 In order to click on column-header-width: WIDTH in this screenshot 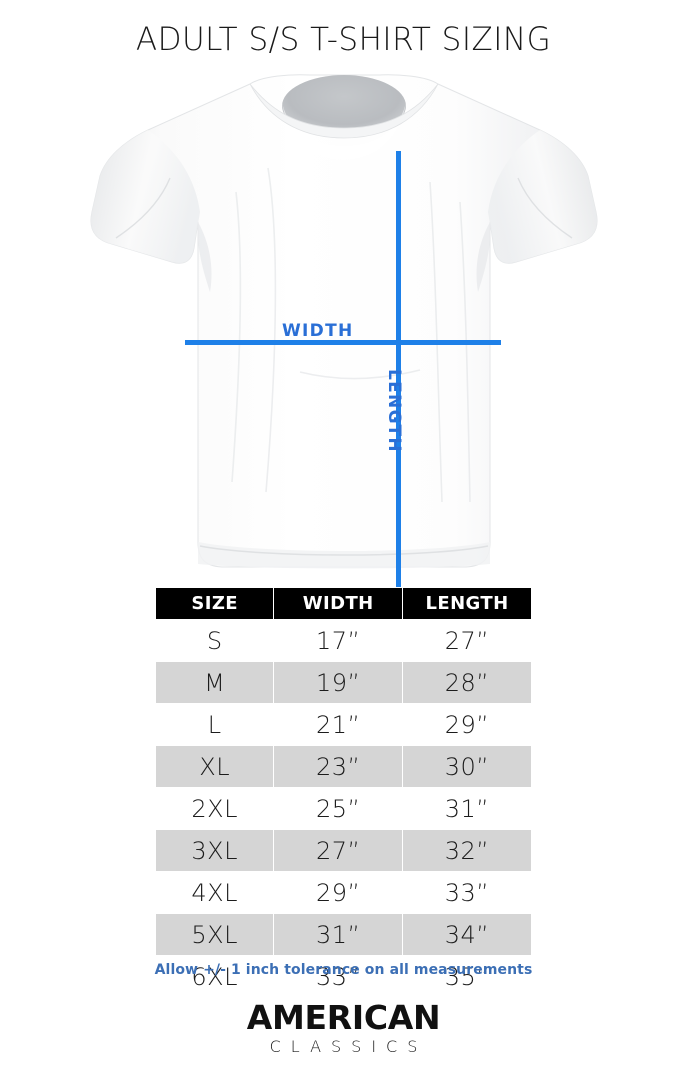, I will do `click(338, 603)`.